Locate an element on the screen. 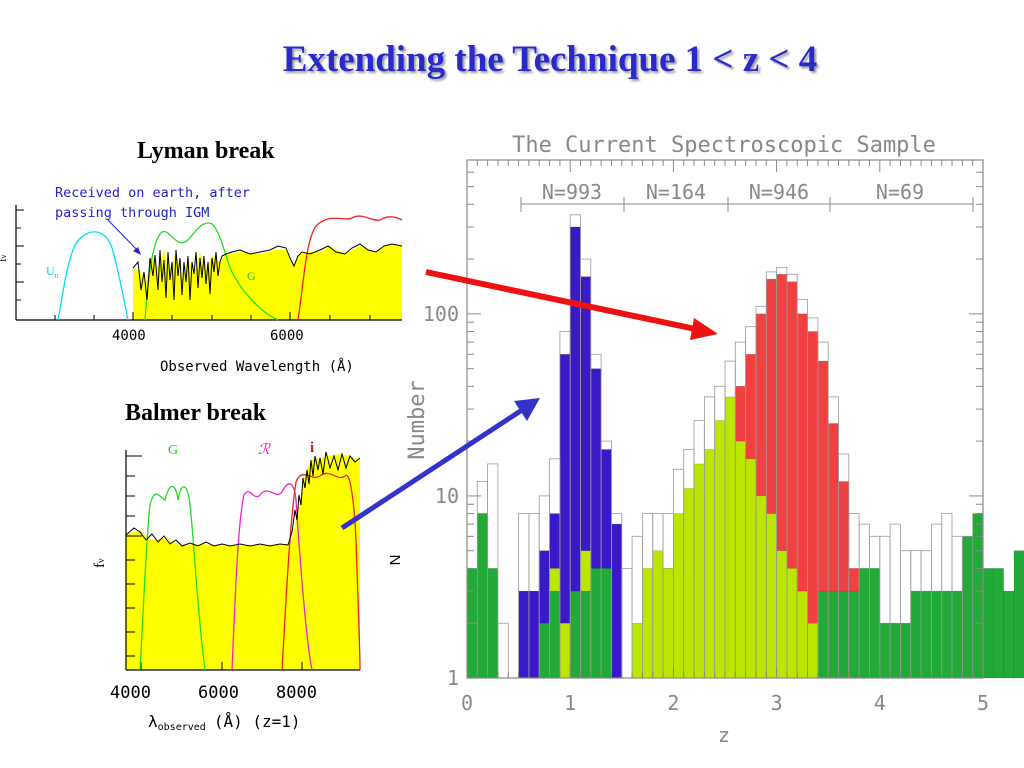 The image size is (1024, 768). balmer-spectrum-curve is located at coordinates (243, 499).